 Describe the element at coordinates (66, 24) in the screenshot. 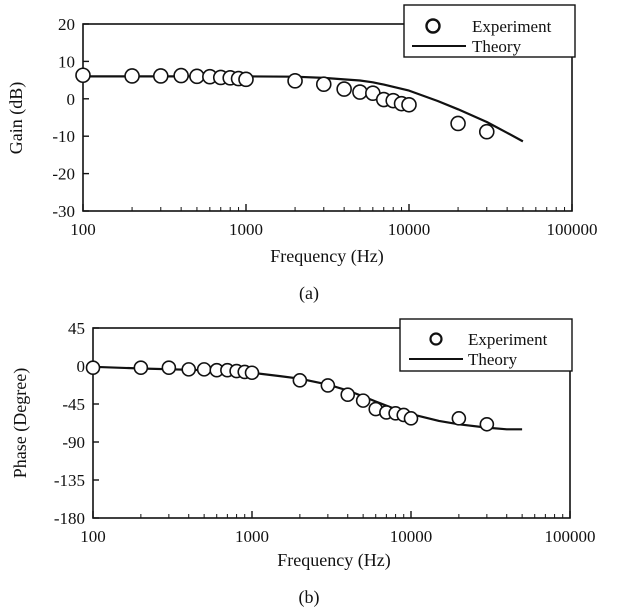

I see `gain-y-tick-label: 20` at that location.